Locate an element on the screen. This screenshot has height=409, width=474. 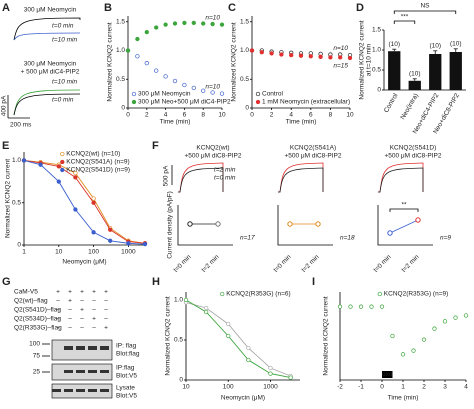
label: Q2(R353G)–flag is located at coordinates (38, 328).